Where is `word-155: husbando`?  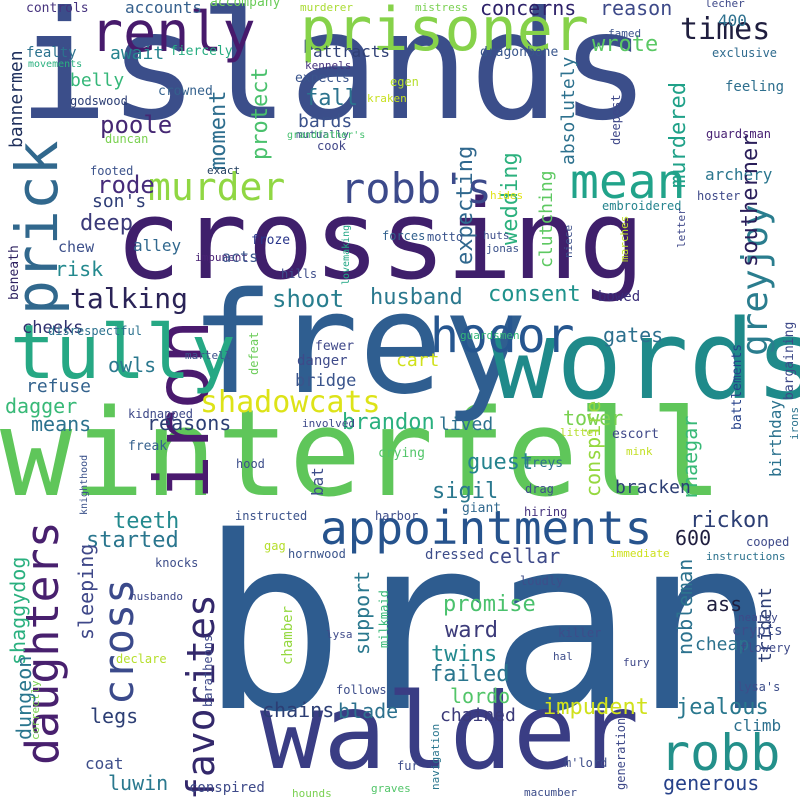 word-155: husbando is located at coordinates (156, 596).